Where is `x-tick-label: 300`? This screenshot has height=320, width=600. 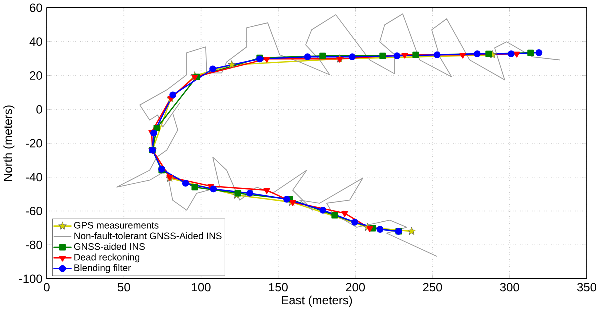
x-tick-label: 300 is located at coordinates (510, 287).